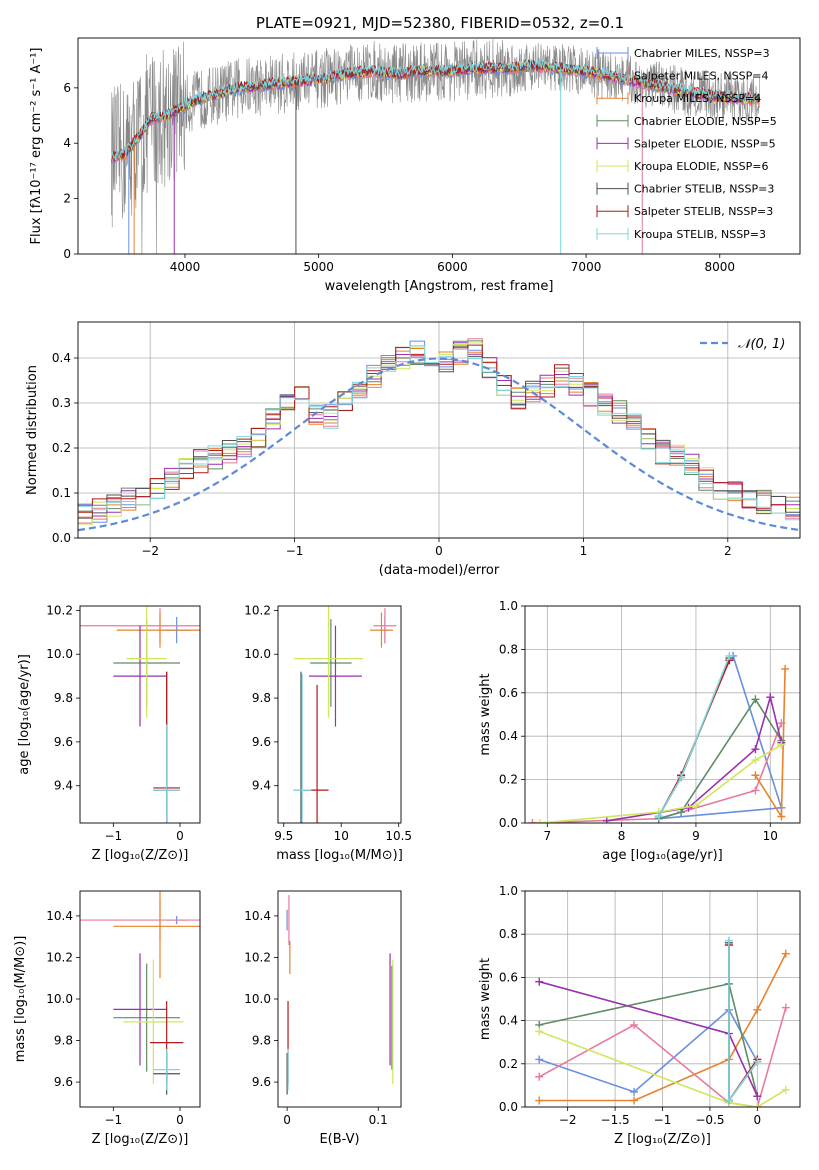  What do you see at coordinates (662, 855) in the screenshot?
I see `weight-vs-age-xlabel: age [log₁₀(age/yr)]` at bounding box center [662, 855].